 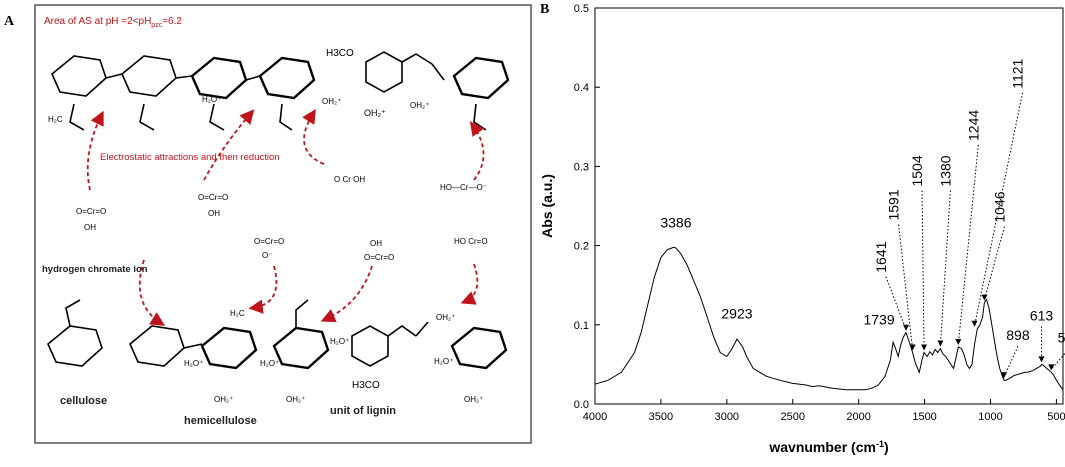 I want to click on lignin-label: unit of lignin, so click(x=363, y=411).